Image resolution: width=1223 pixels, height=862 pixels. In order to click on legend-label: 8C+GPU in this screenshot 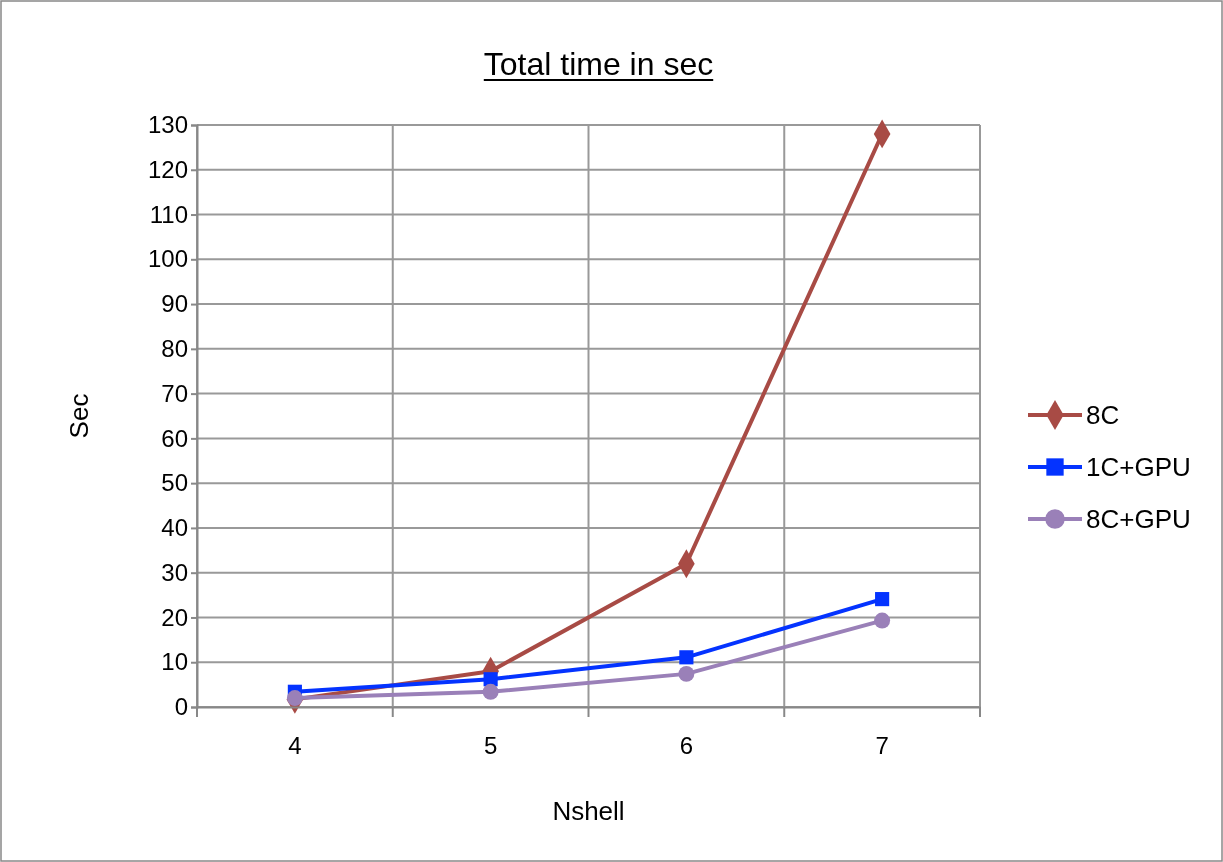, I will do `click(1138, 519)`.